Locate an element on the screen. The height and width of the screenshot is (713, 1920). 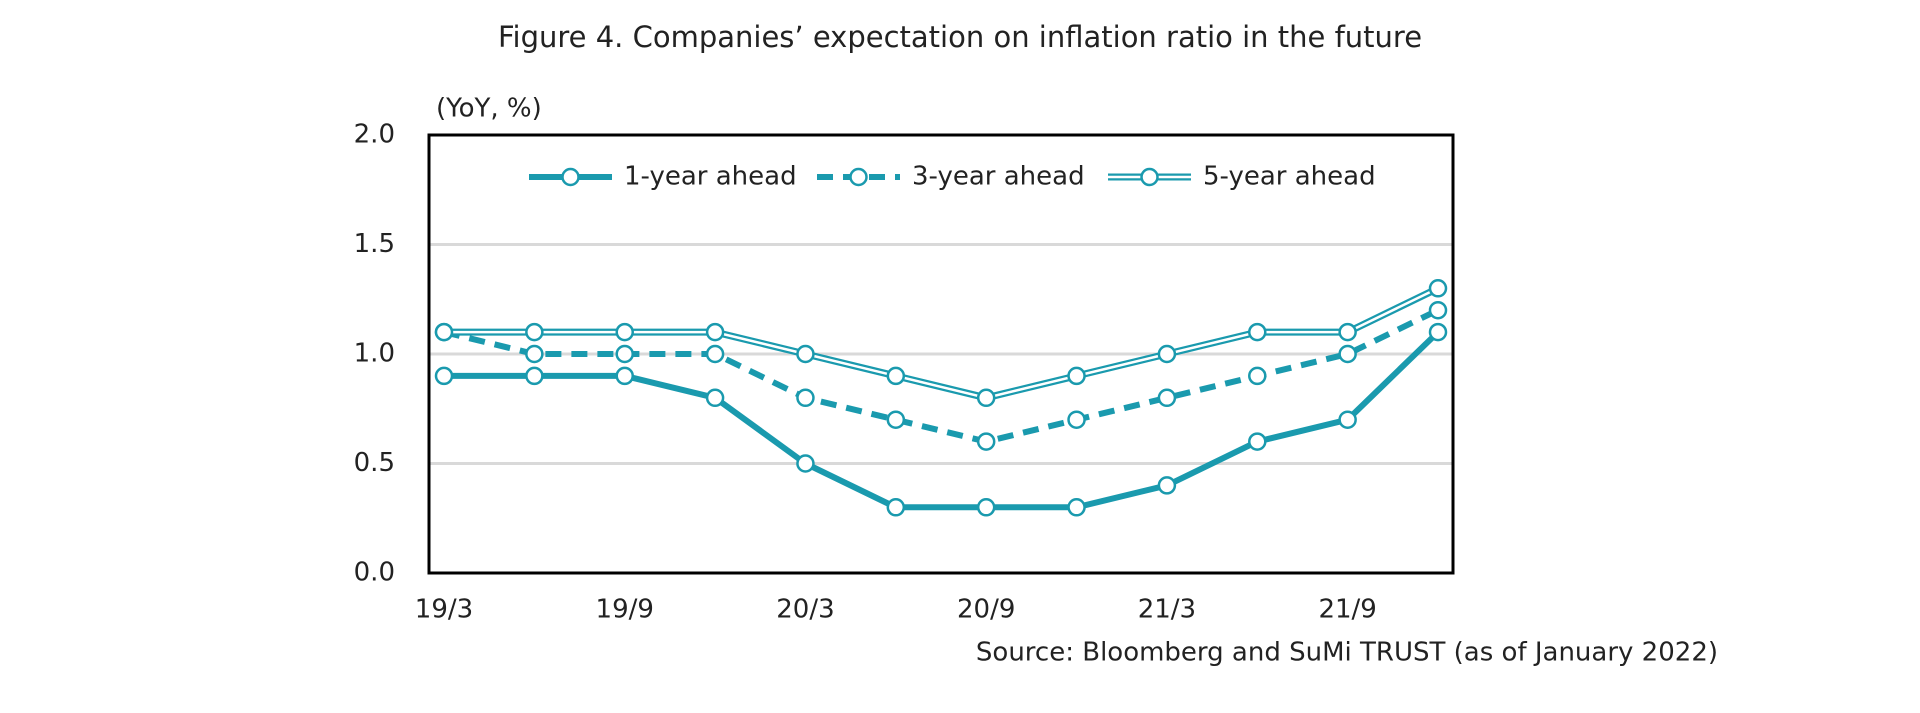
series-line-inner is located at coordinates (941, 343).